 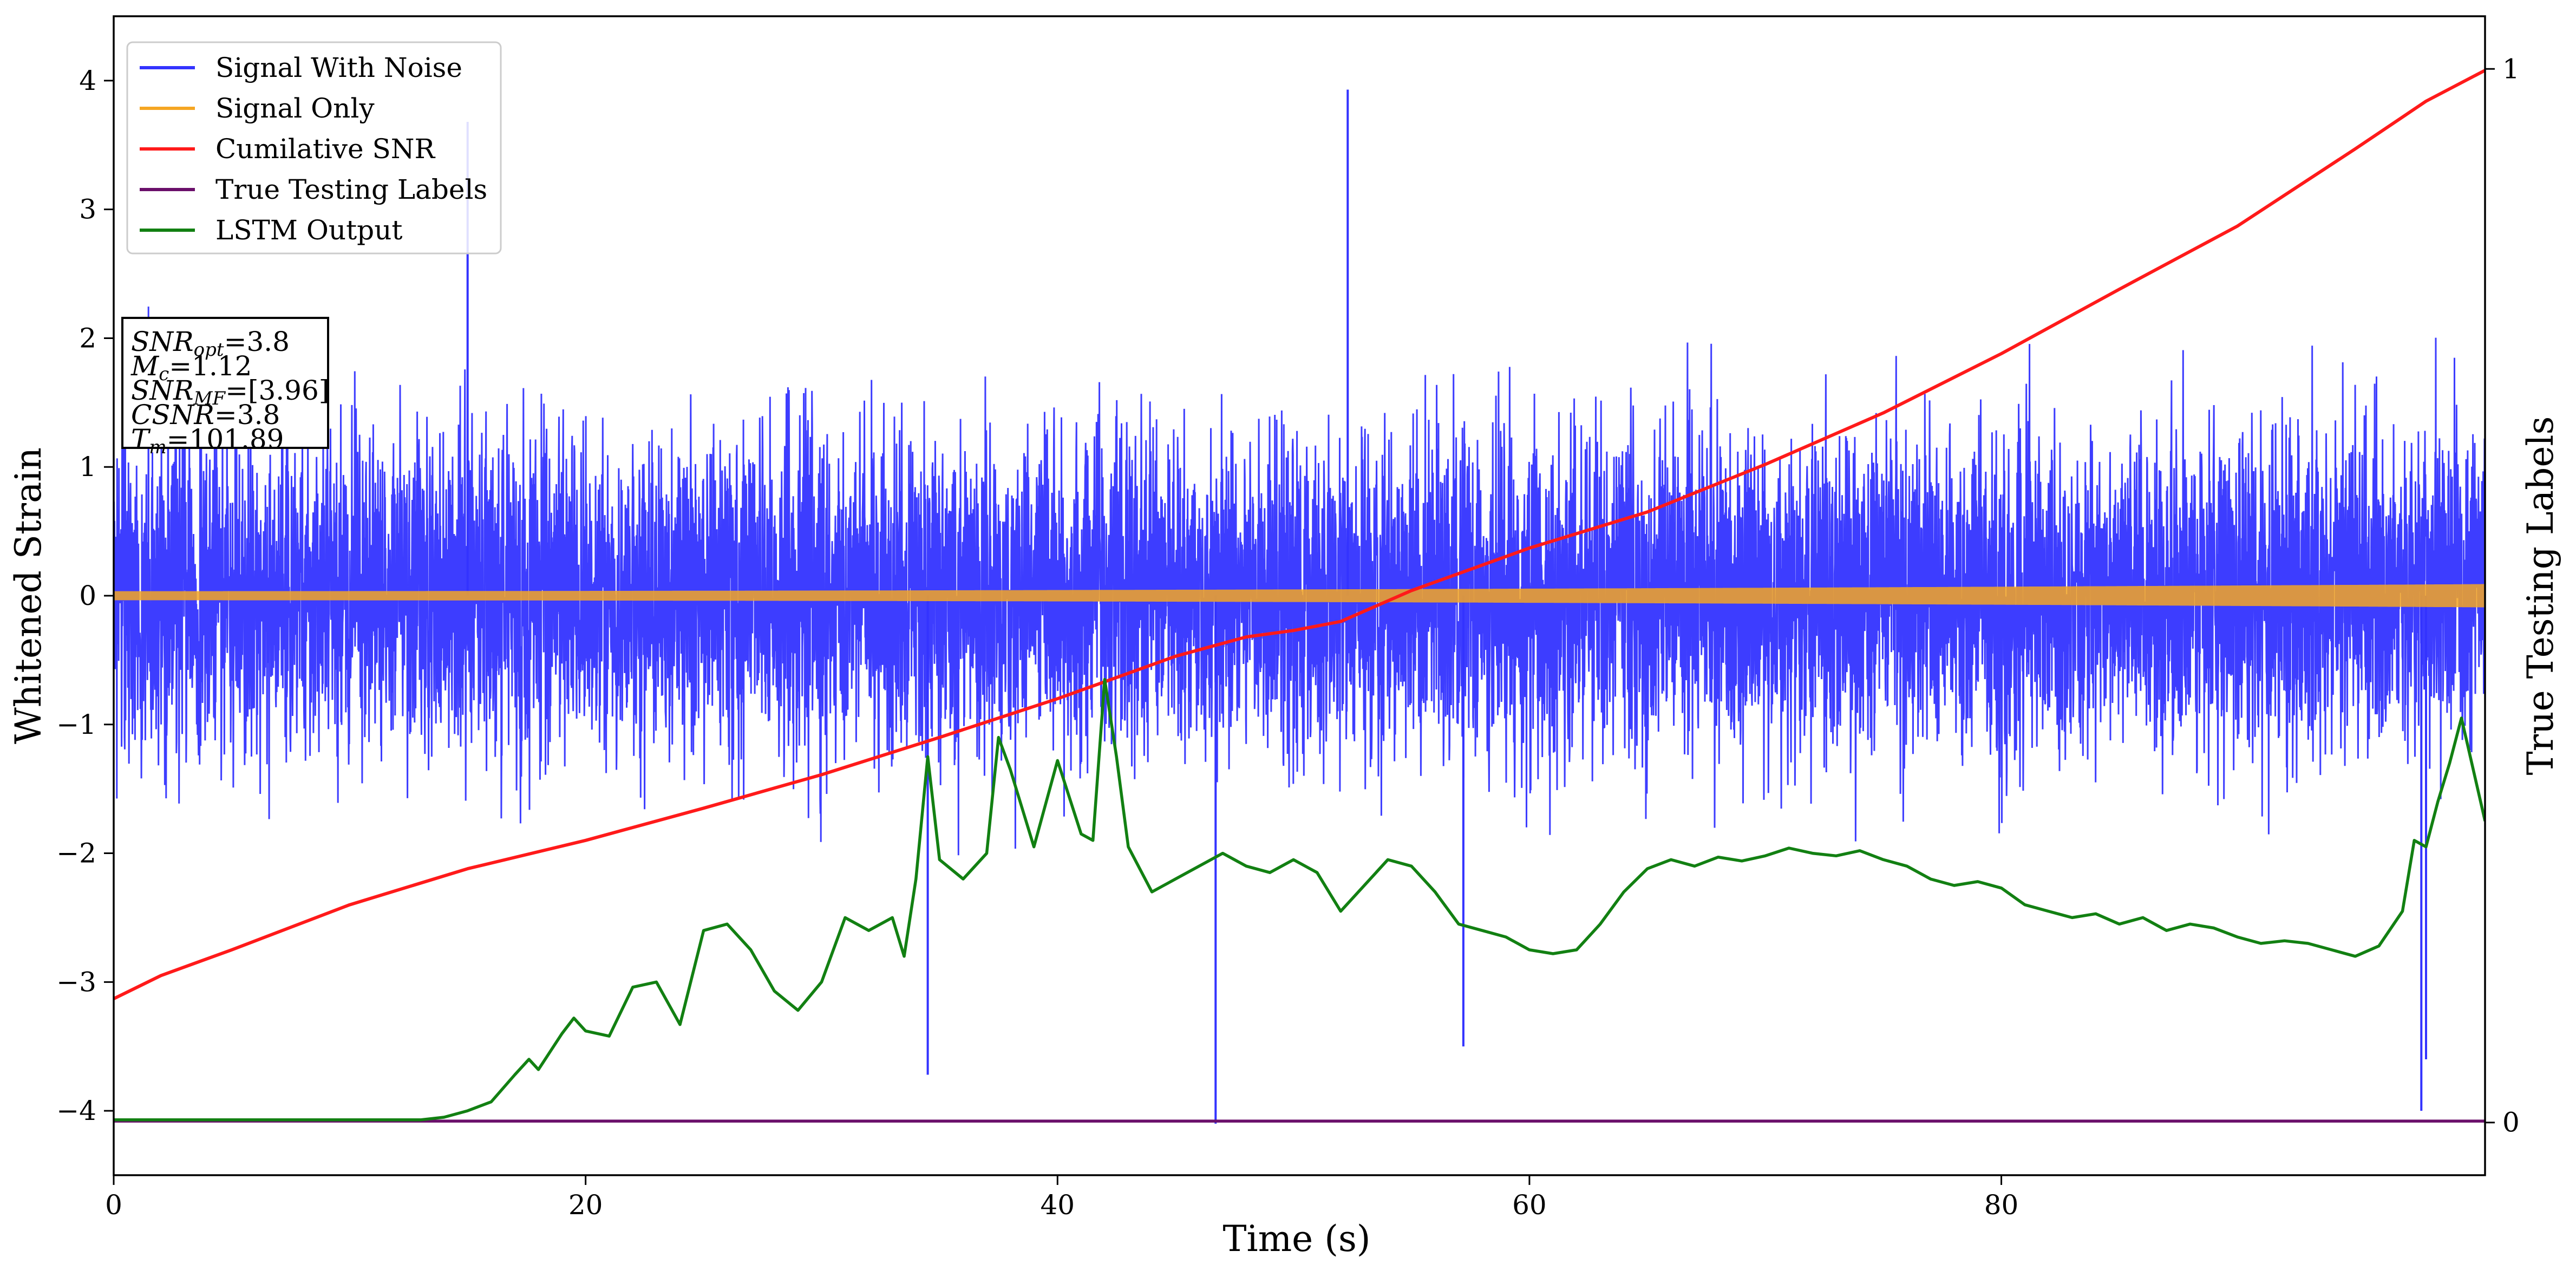 I want to click on legend-label: Signal With Noise, so click(x=338, y=67).